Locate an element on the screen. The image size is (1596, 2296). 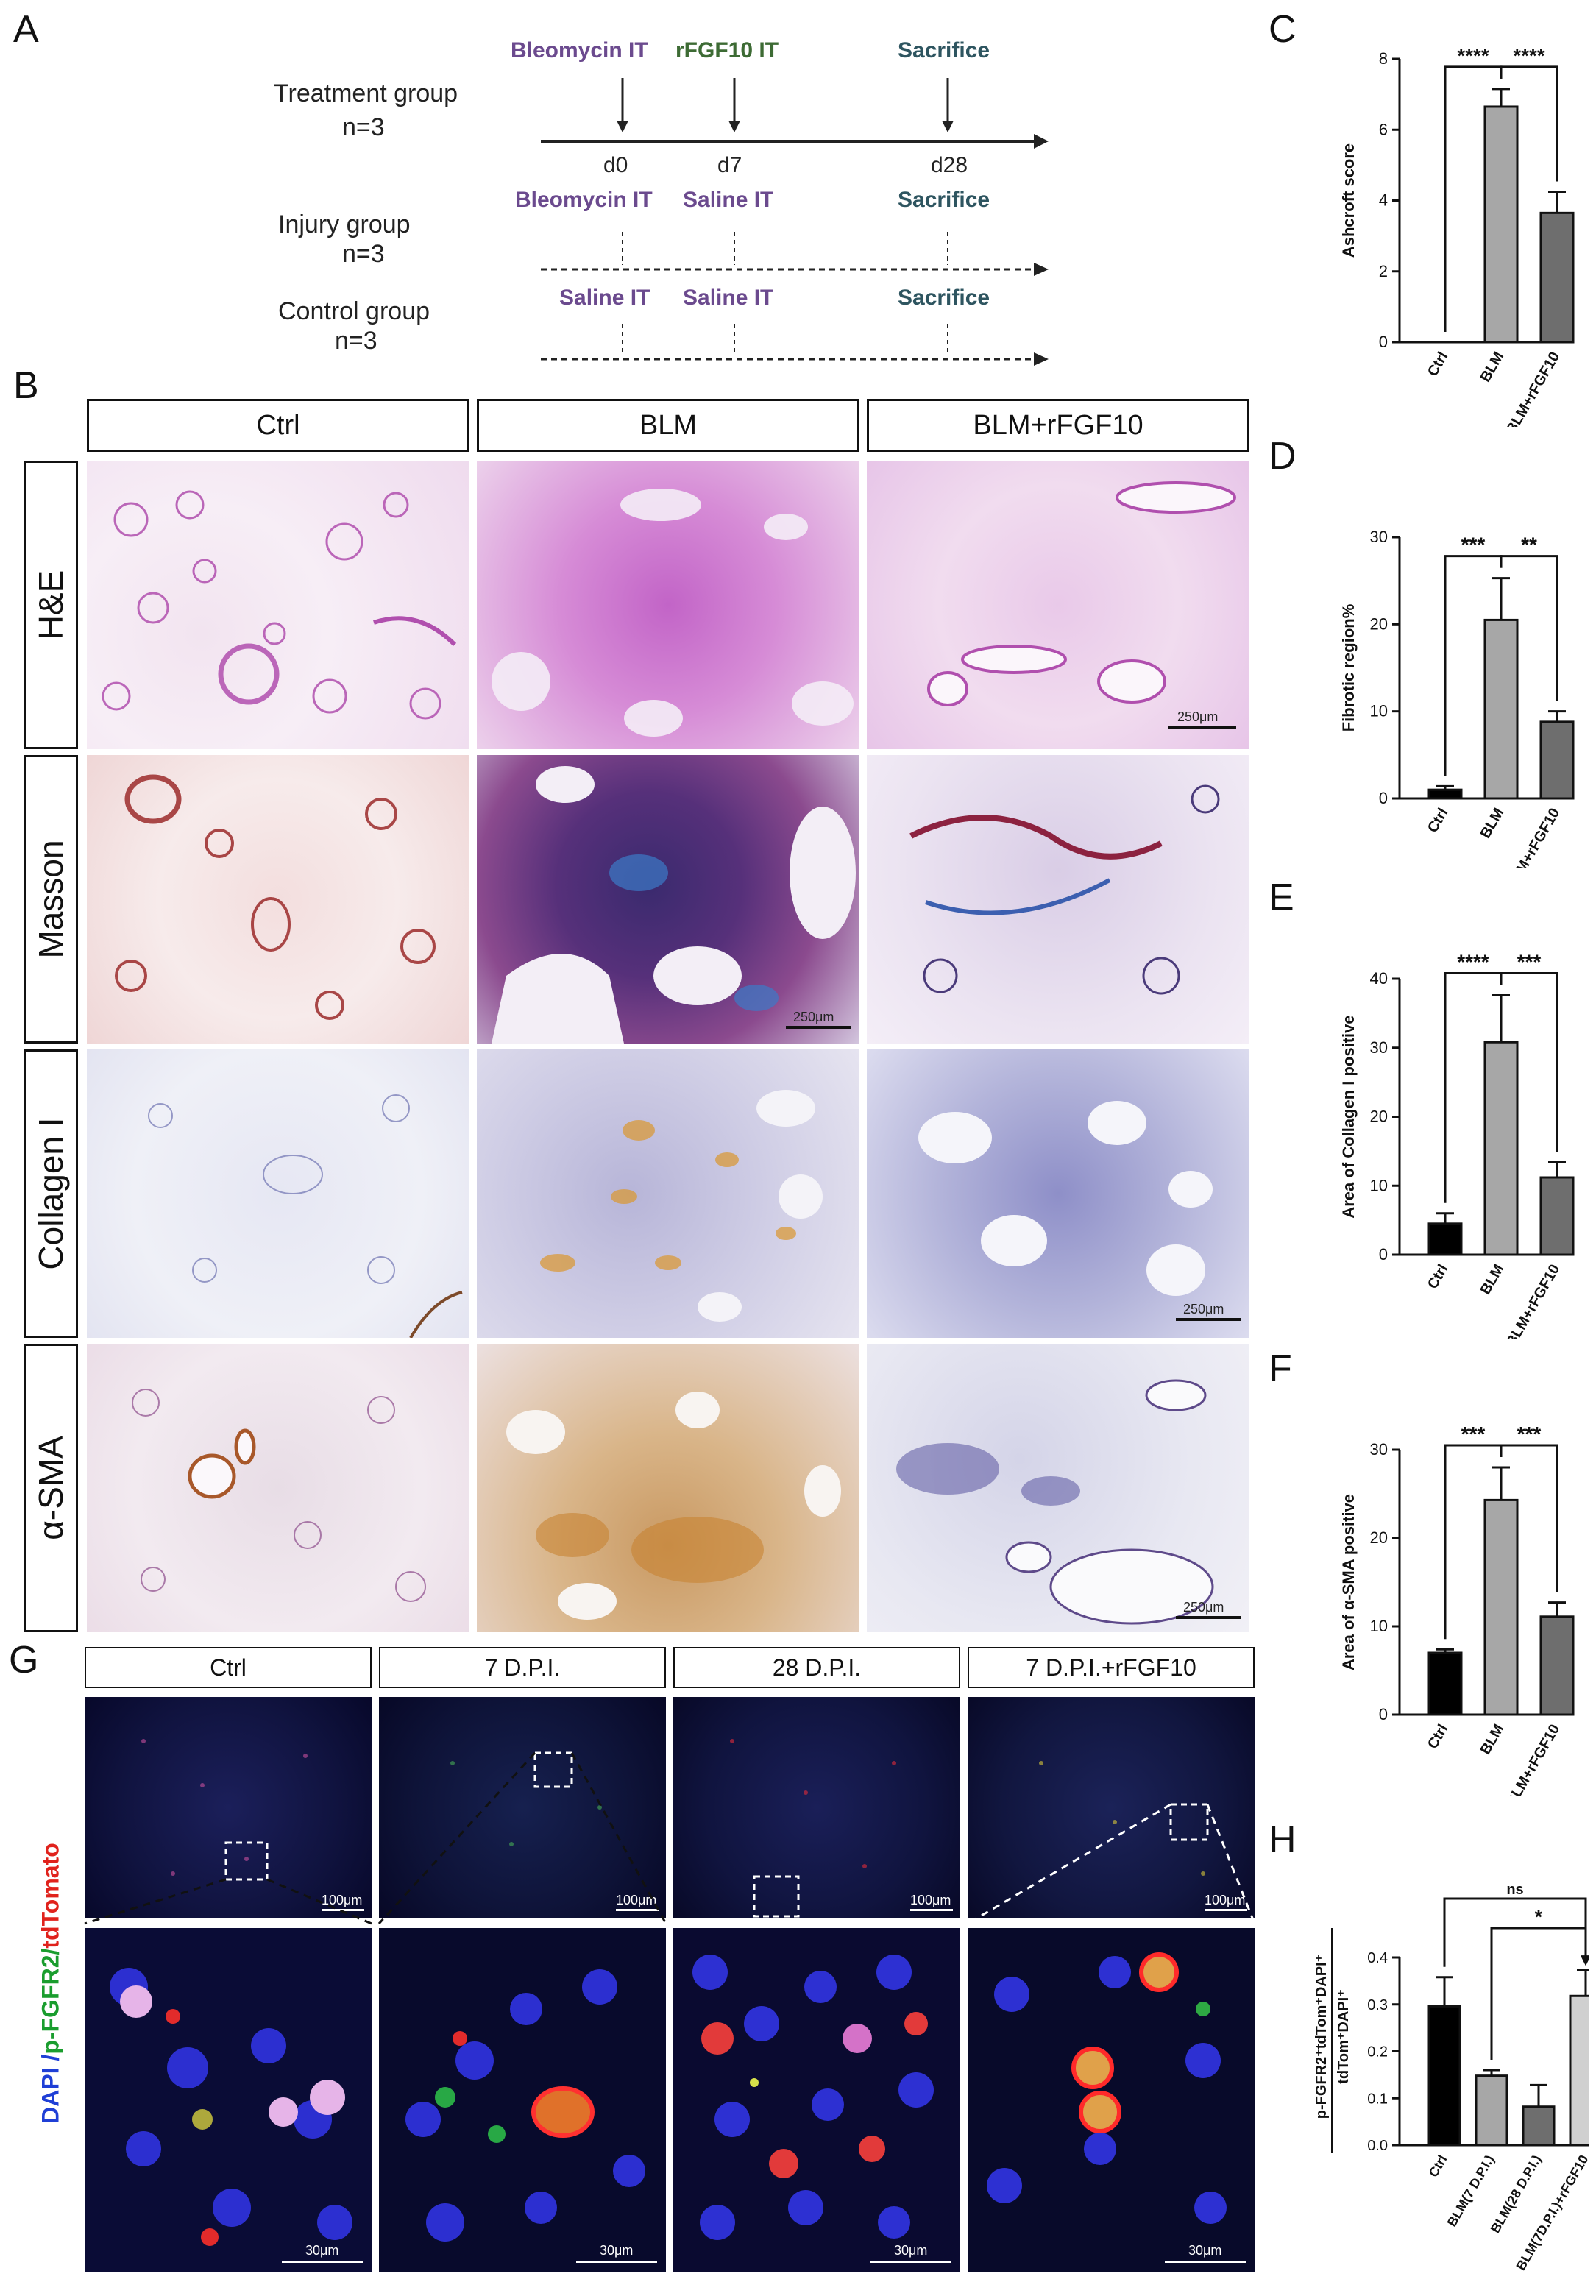
y-tick-label: 10 is located at coordinates (1379, 1185).